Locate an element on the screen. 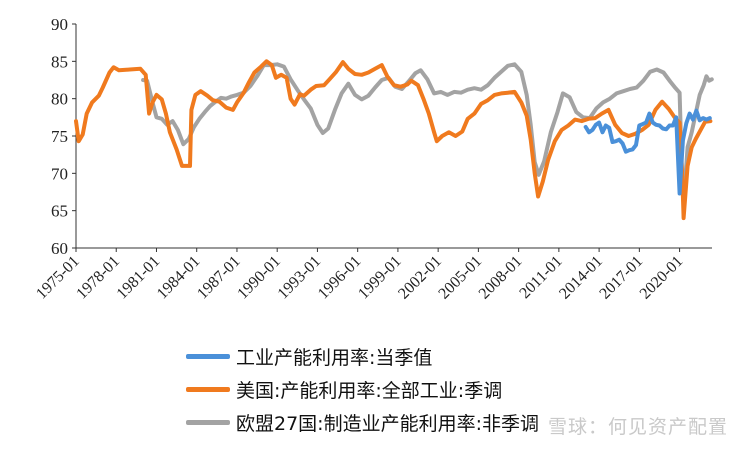 The image size is (750, 450). legend-swatch-blue is located at coordinates (208, 356).